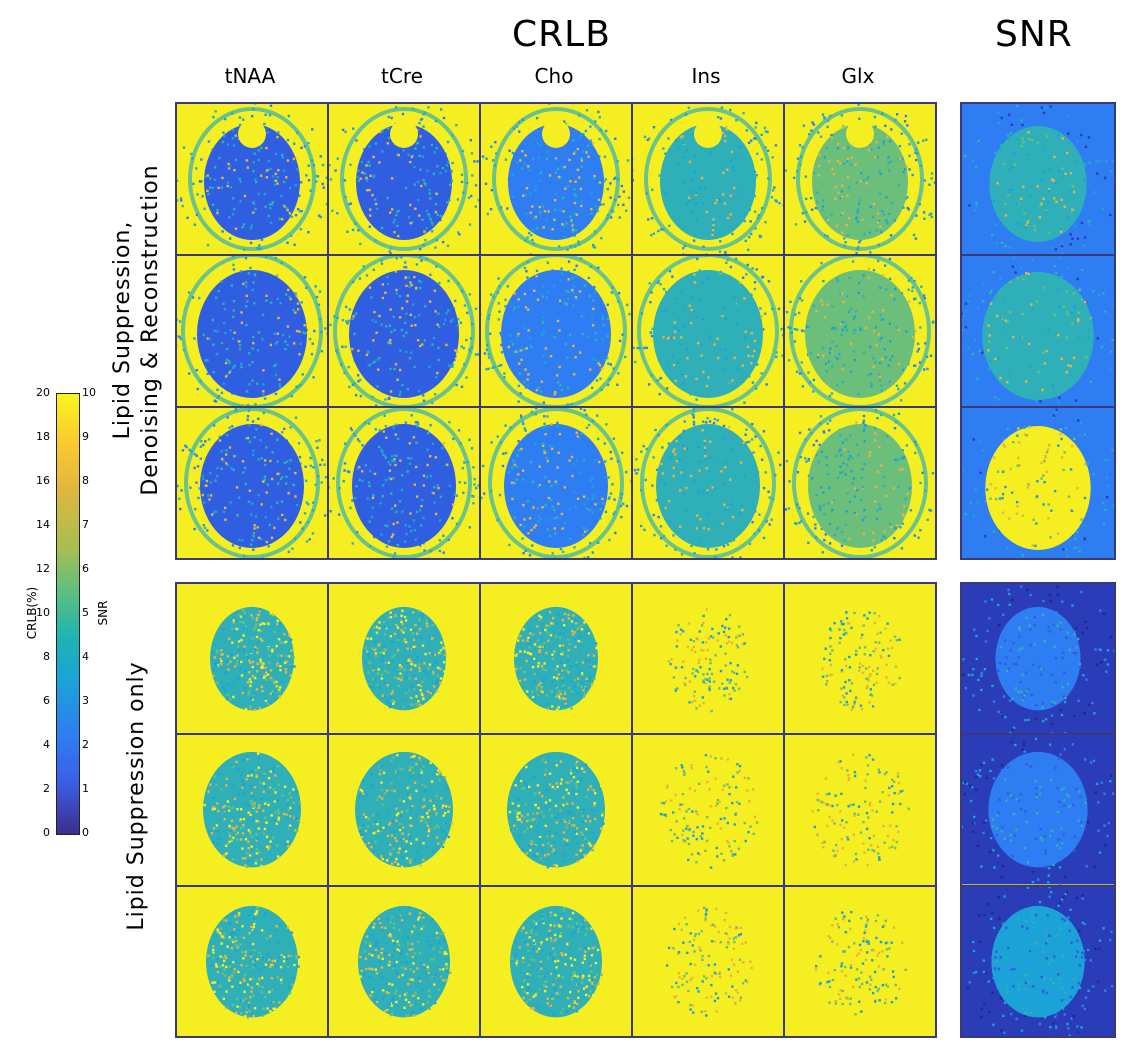  Describe the element at coordinates (706, 76) in the screenshot. I see `column-label-ins: Ins` at that location.